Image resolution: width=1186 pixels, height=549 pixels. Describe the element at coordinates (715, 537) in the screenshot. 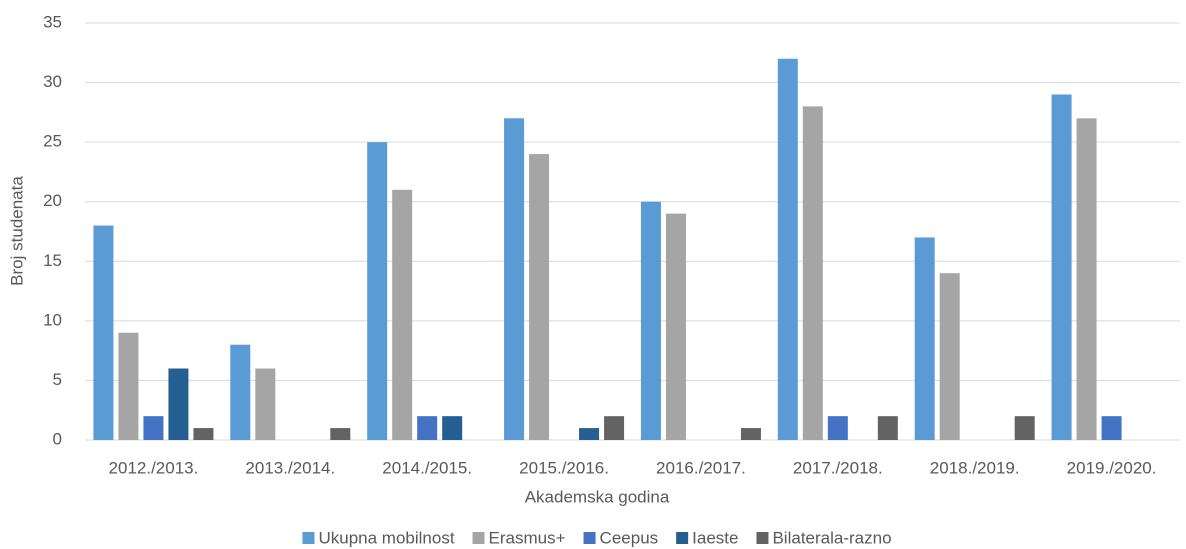

I see `legend-label: Iaeste` at that location.